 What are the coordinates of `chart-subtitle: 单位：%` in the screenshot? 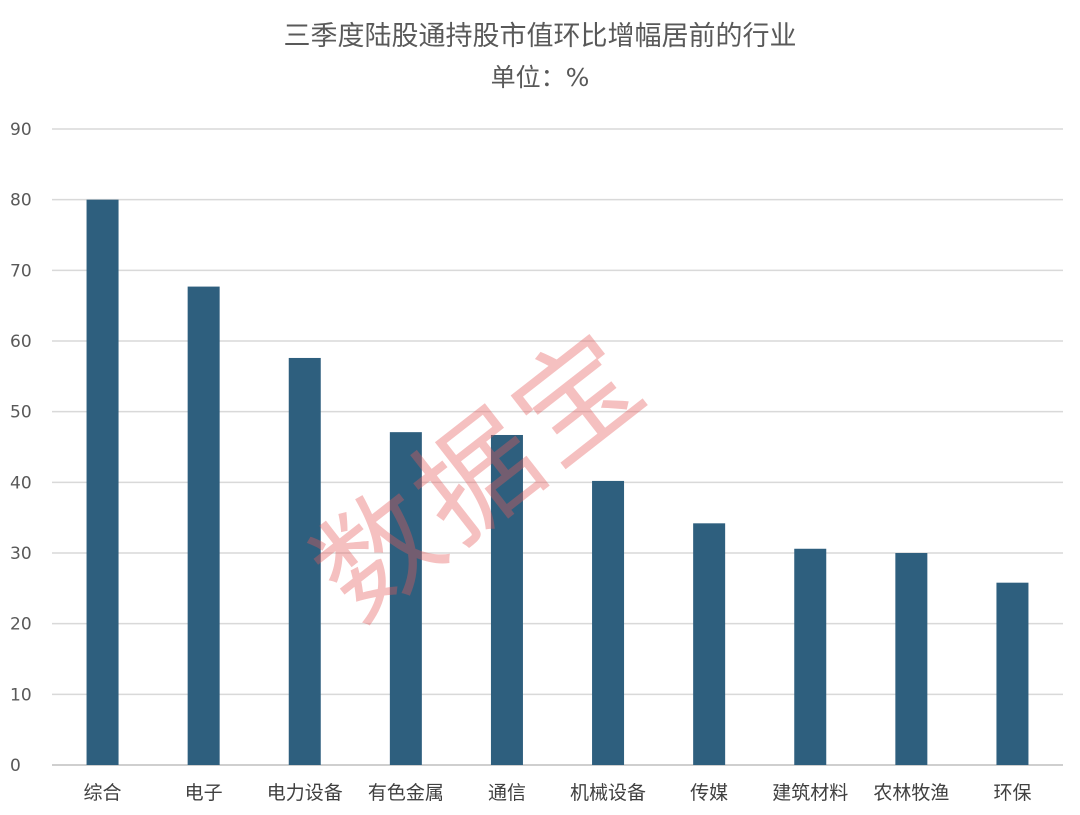 It's located at (540, 77).